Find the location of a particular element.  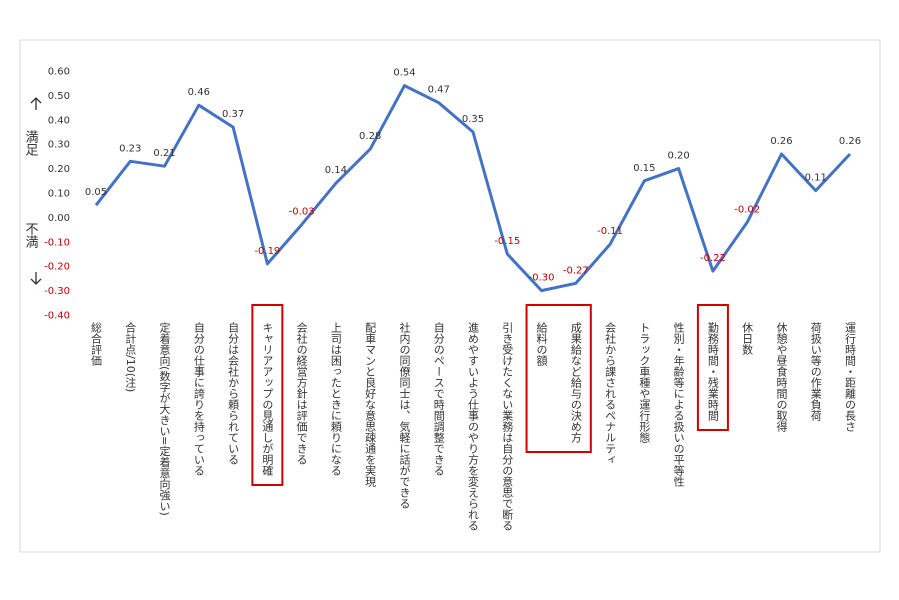

value-label: -0.15 is located at coordinates (507, 241).